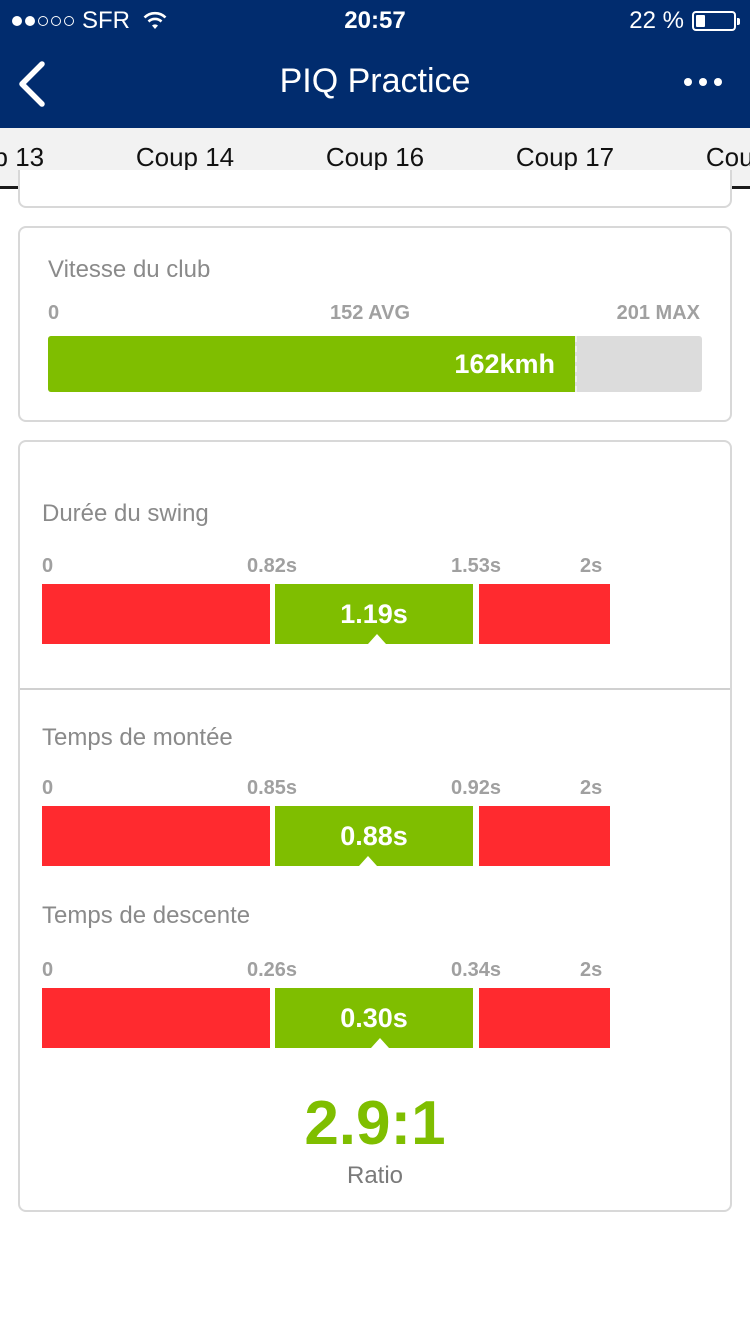 The height and width of the screenshot is (1334, 750). What do you see at coordinates (370, 313) in the screenshot?
I see `club-speed-avg: 152 AVG` at bounding box center [370, 313].